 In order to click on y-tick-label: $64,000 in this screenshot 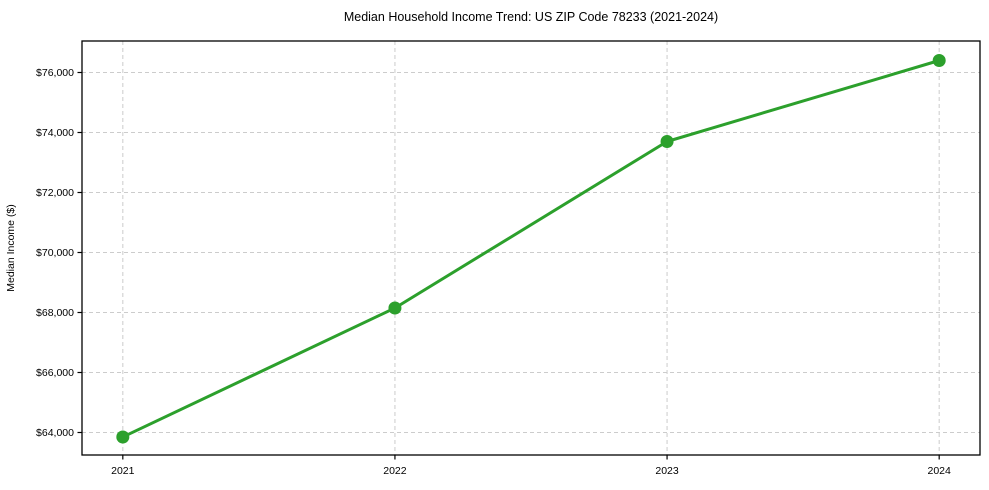, I will do `click(55, 433)`.